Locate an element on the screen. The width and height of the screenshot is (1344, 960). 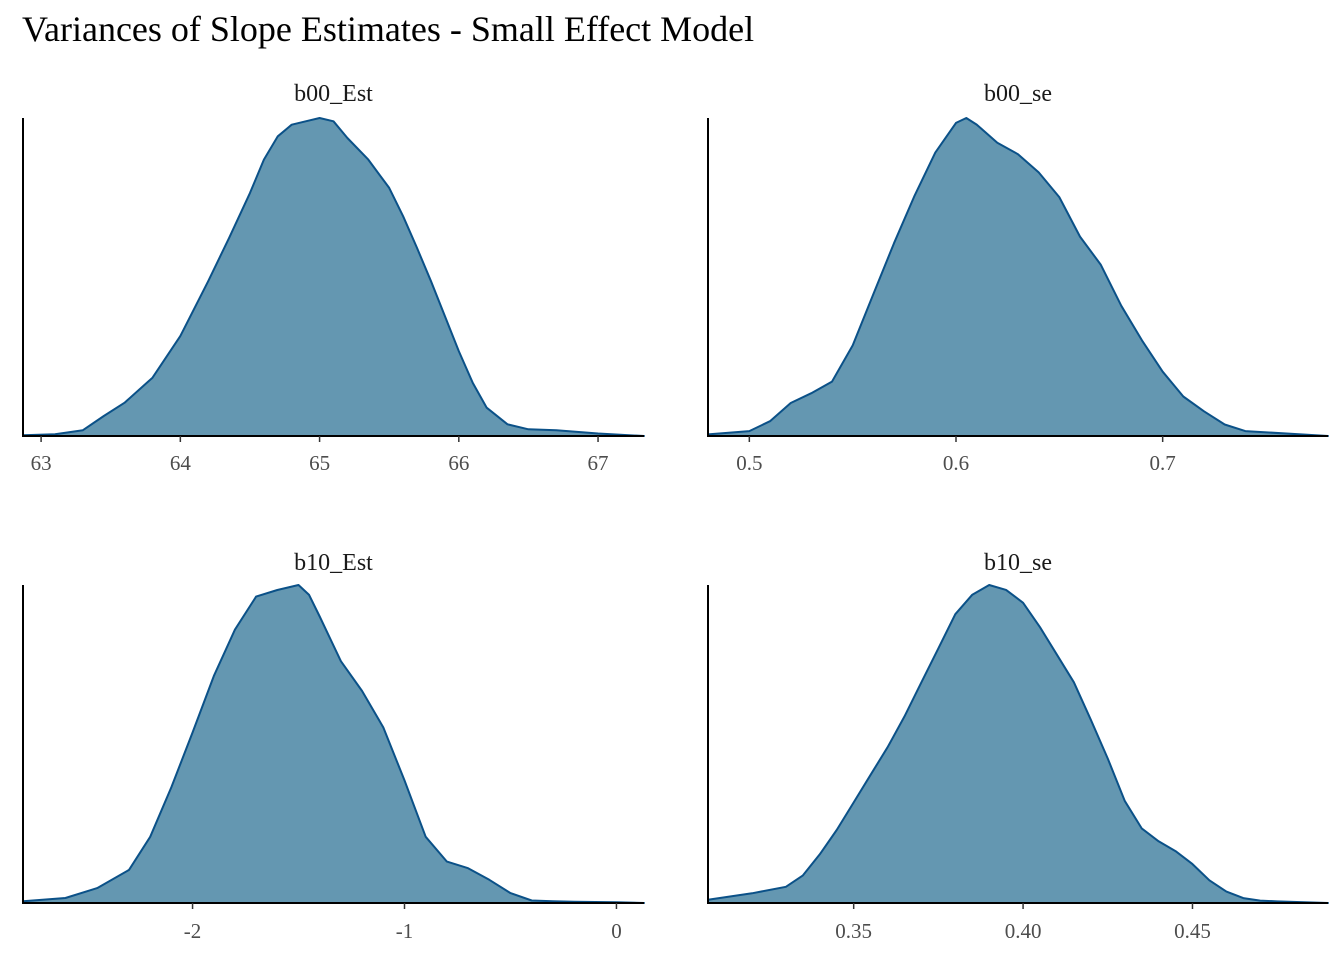
x-tick-label: 0.35 is located at coordinates (853, 931).